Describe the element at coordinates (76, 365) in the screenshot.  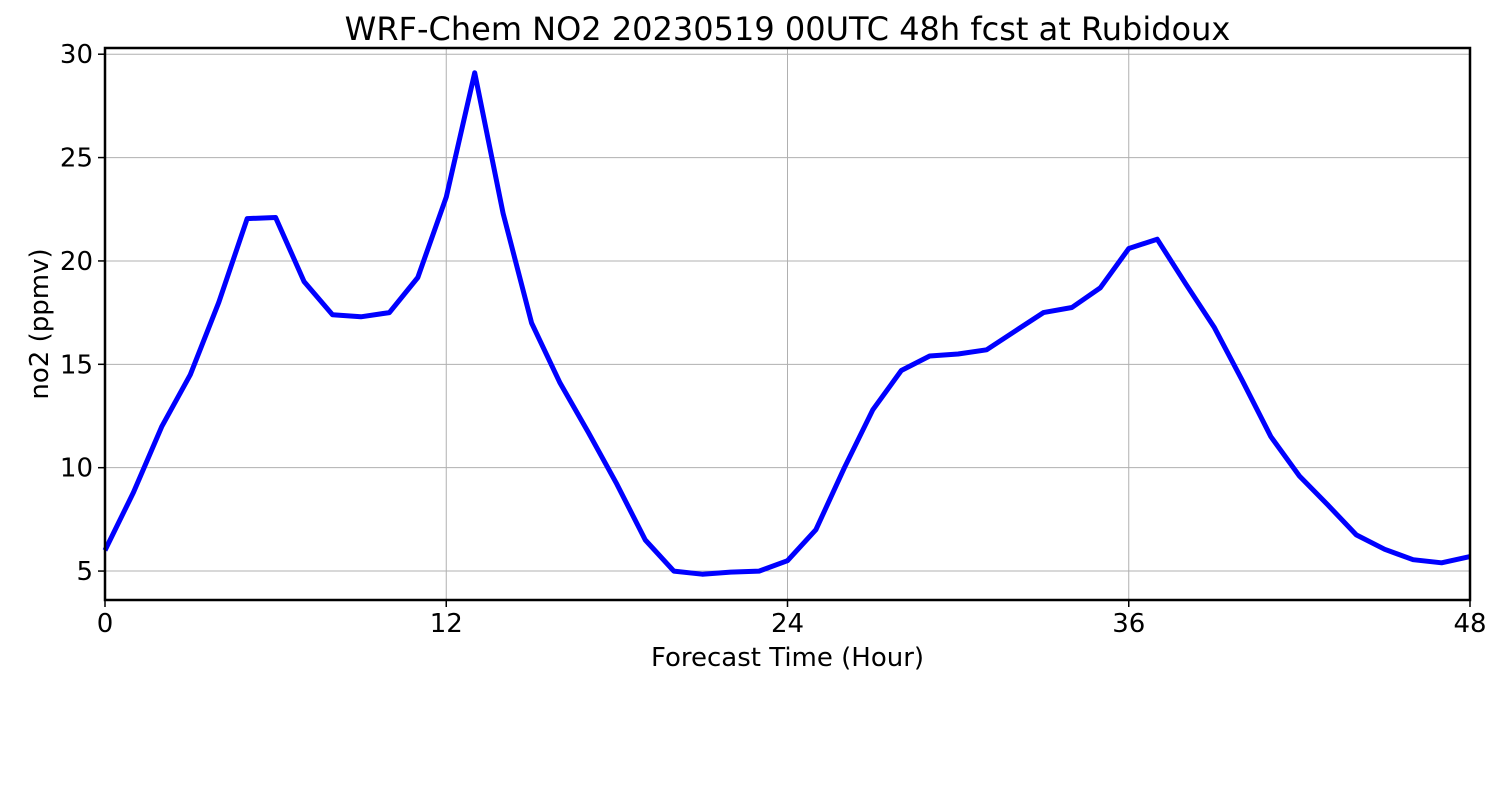
I see `y-tick-label: 15` at that location.